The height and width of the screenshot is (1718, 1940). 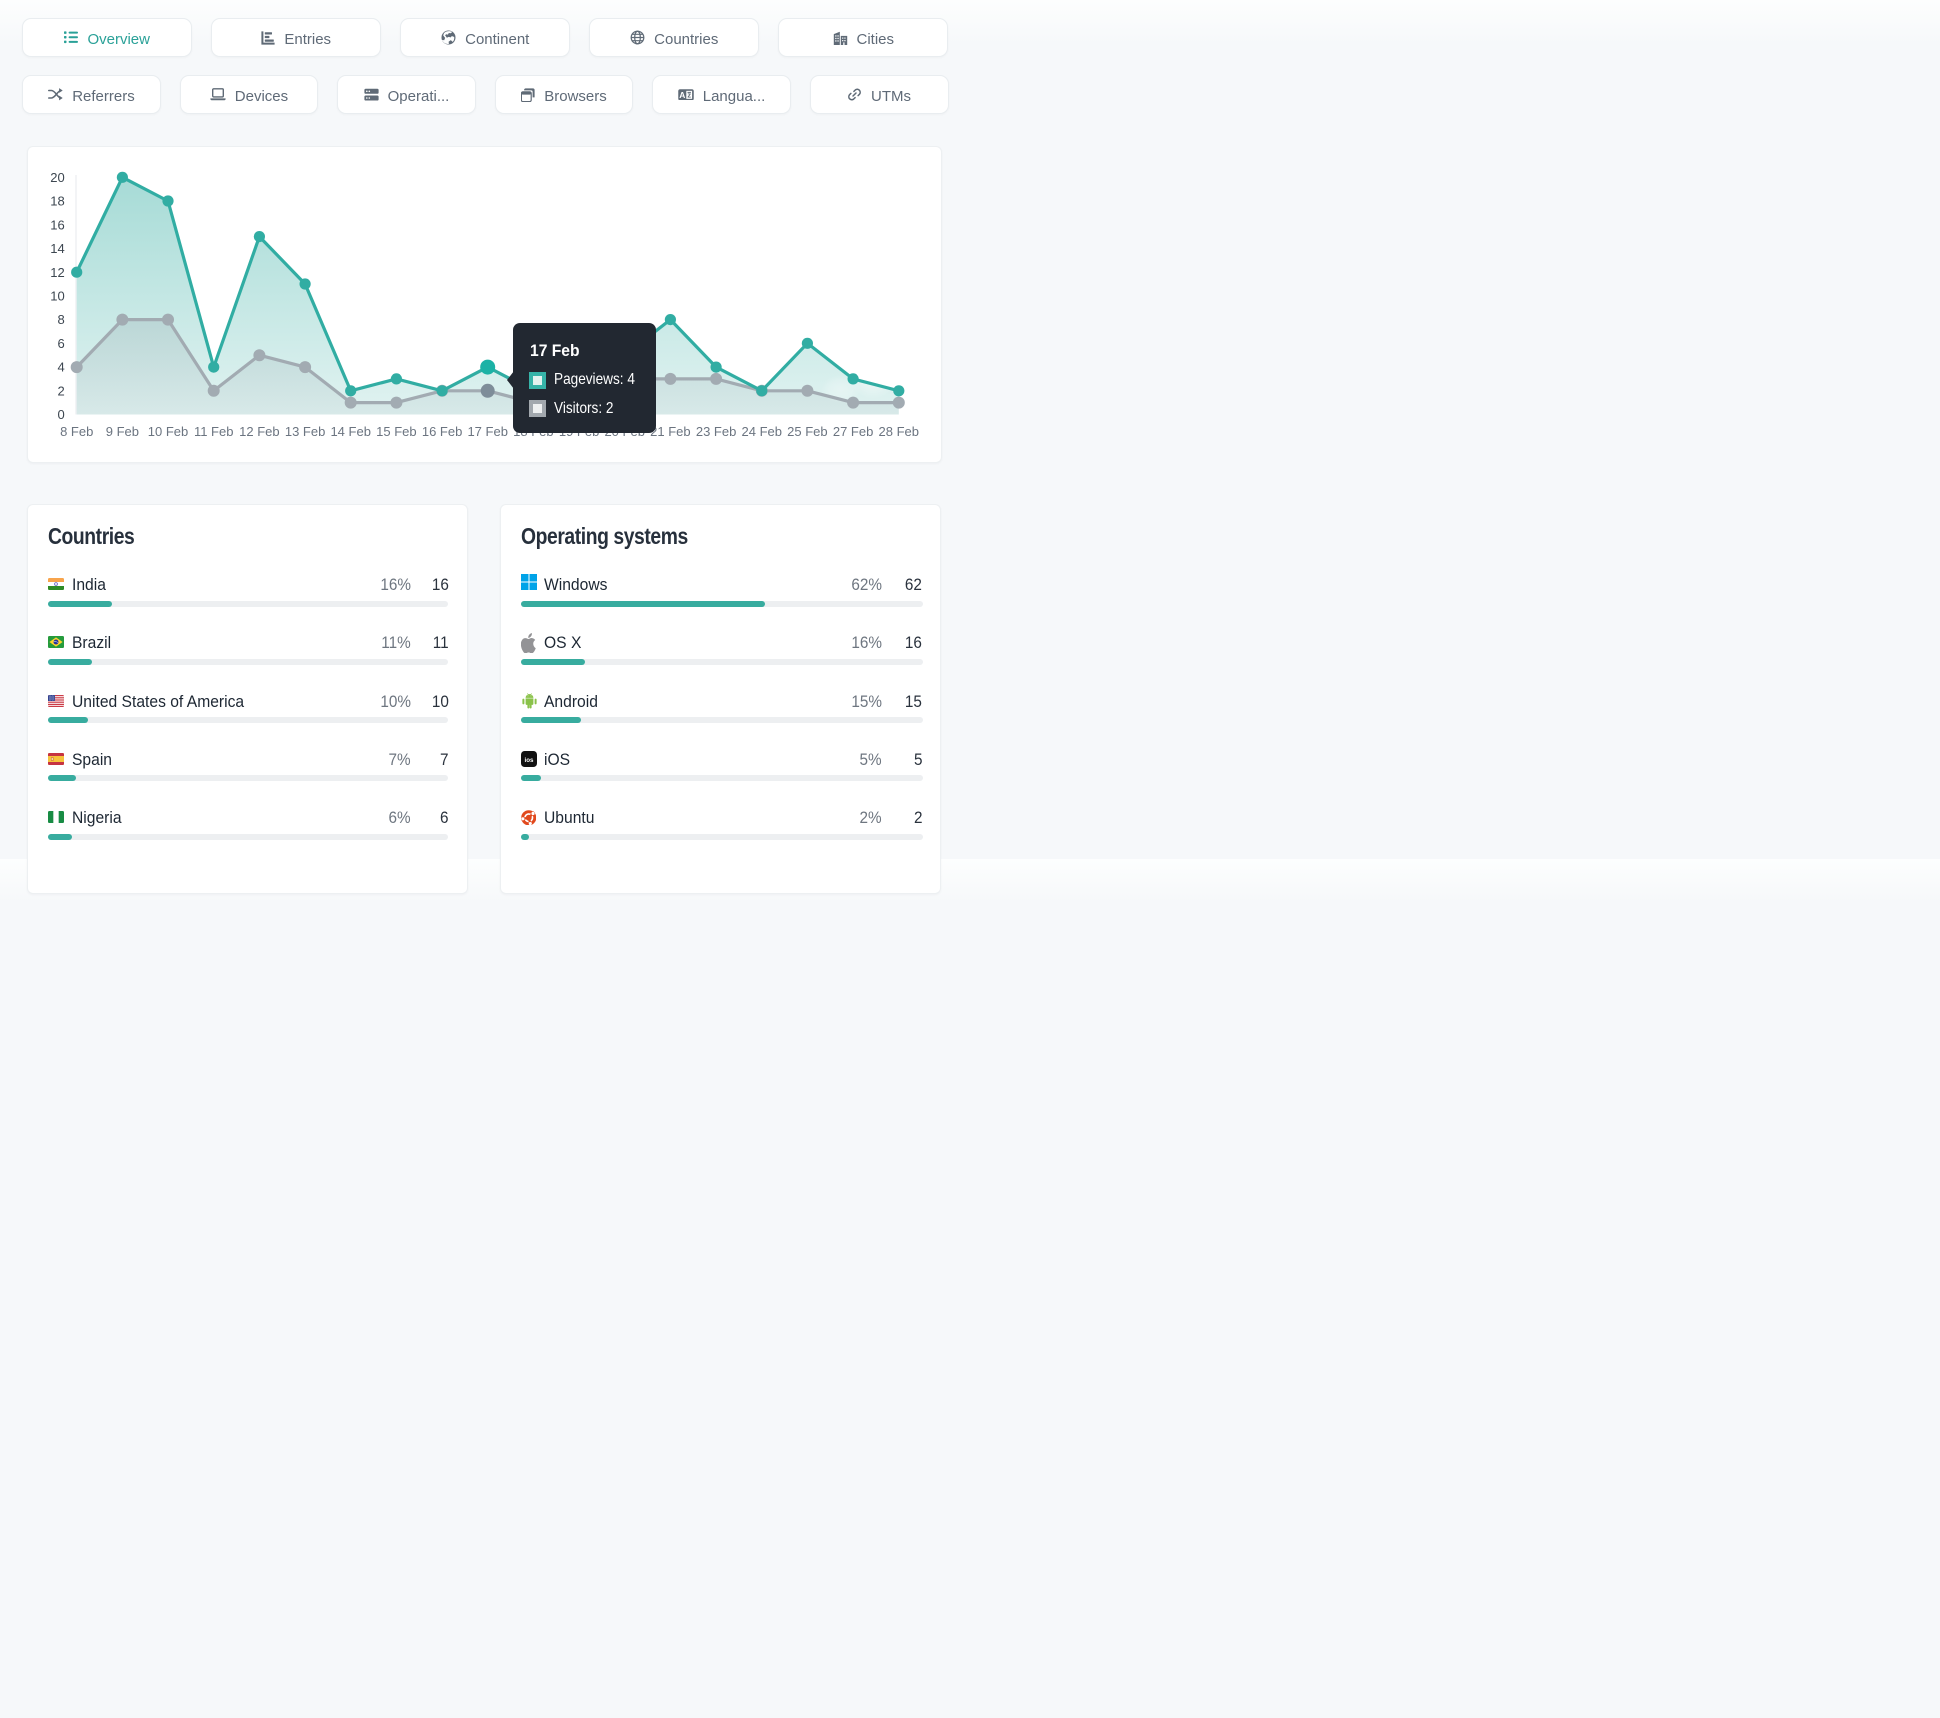 I want to click on svg-text: 2, so click(x=61, y=390).